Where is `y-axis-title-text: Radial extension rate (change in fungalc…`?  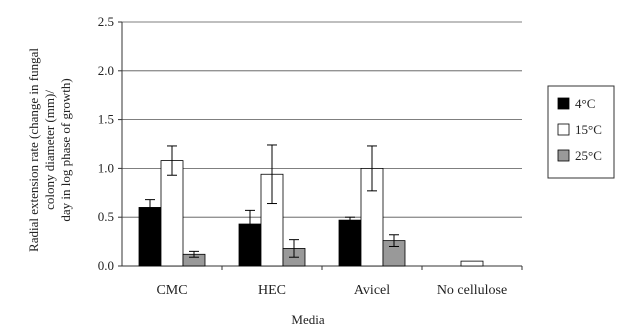
y-axis-title-text: Radial extension rate (change in fungalc… is located at coordinates (49, 150).